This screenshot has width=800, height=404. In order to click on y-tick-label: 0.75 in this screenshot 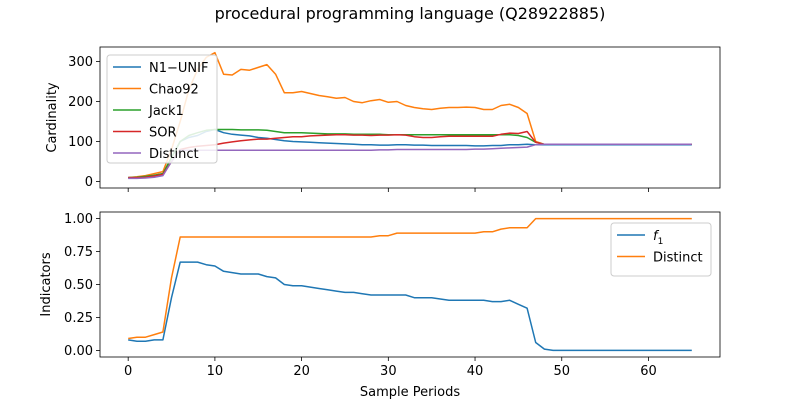, I will do `click(78, 252)`.